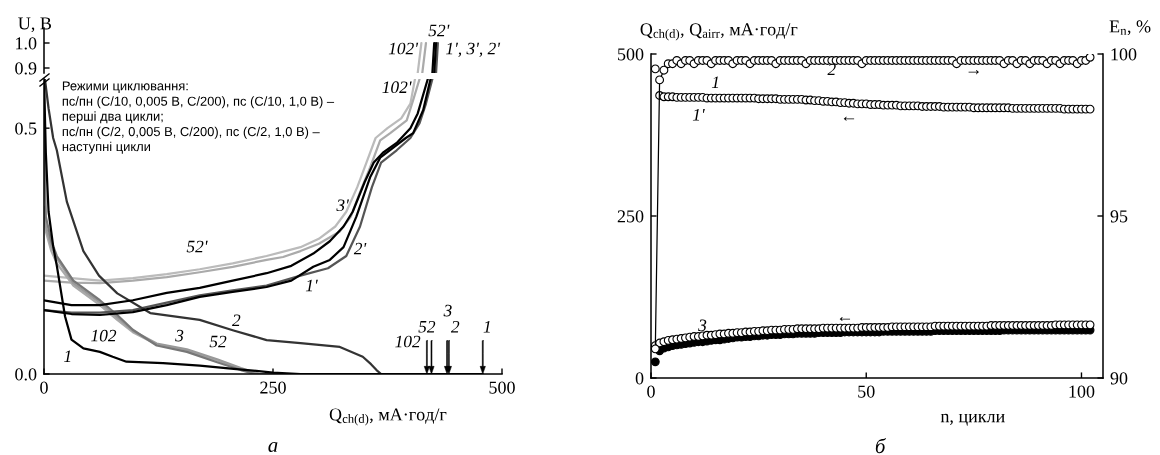 This screenshot has height=455, width=1160. I want to click on annotation: →, so click(973, 72).